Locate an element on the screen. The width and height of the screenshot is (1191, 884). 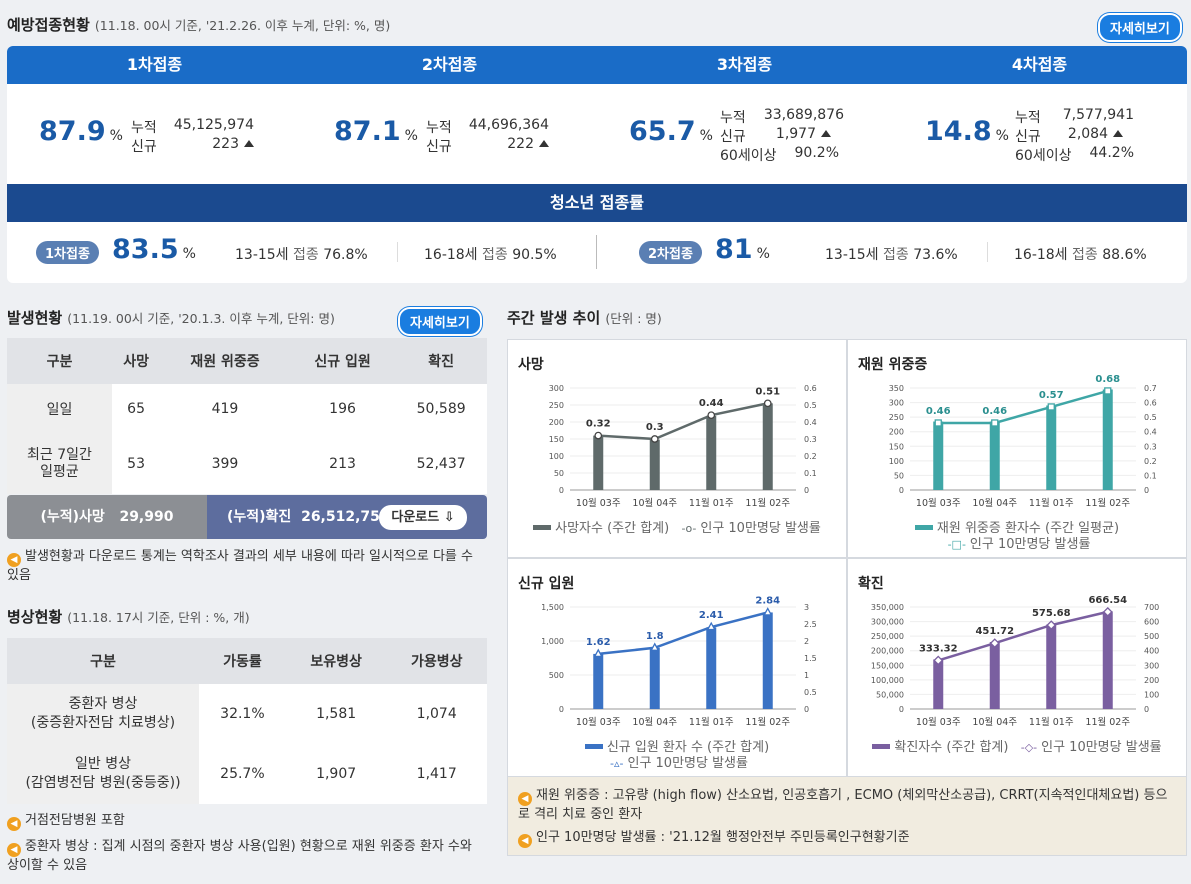
y-tick-label: 250 is located at coordinates (896, 417).